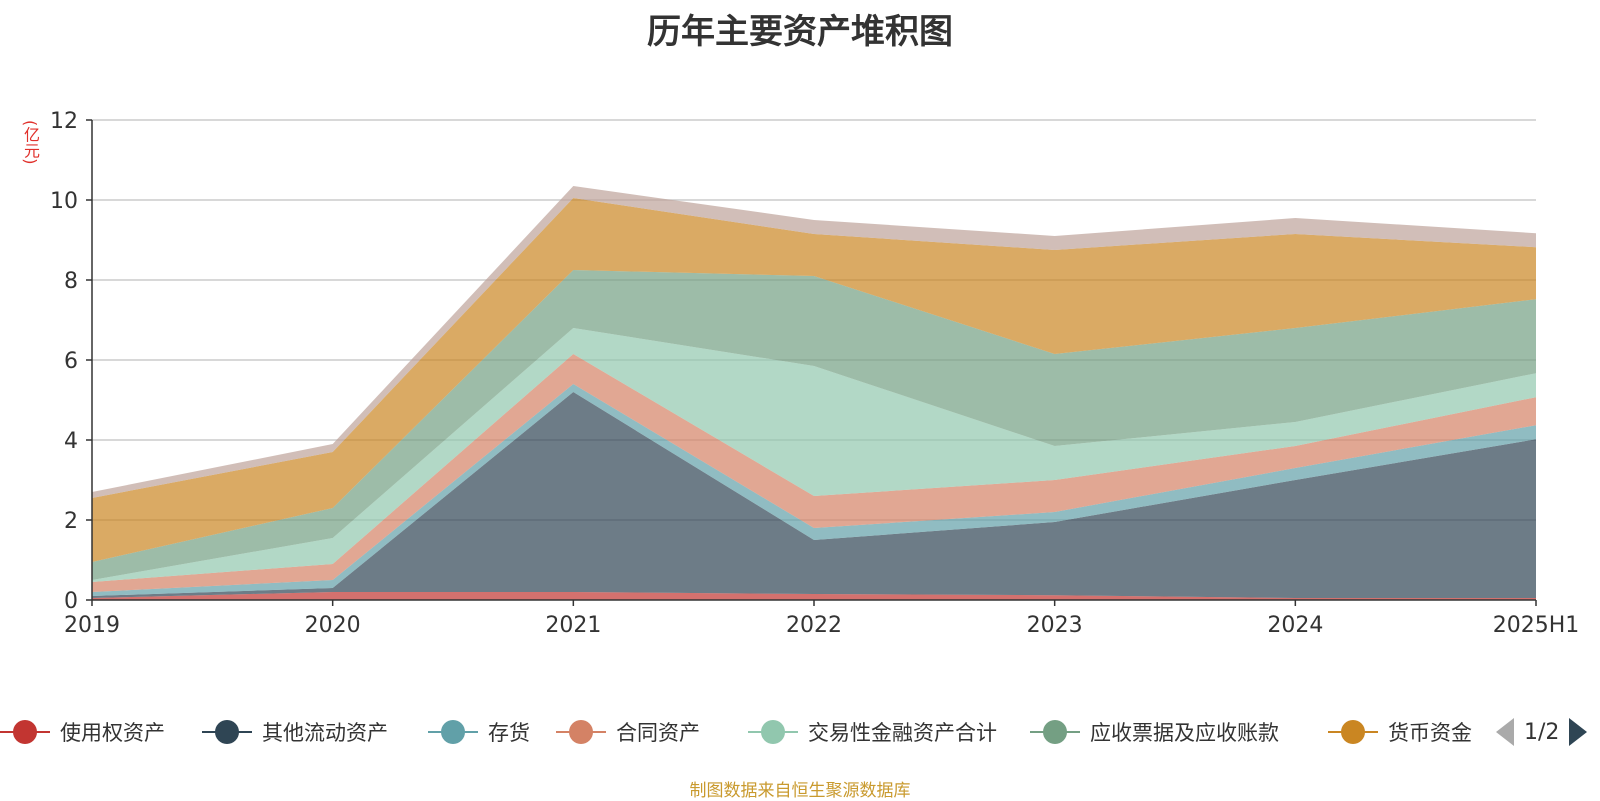  Describe the element at coordinates (800, 791) in the screenshot. I see `data-source-note: 制图数据来自恒生聚源数据库` at that location.